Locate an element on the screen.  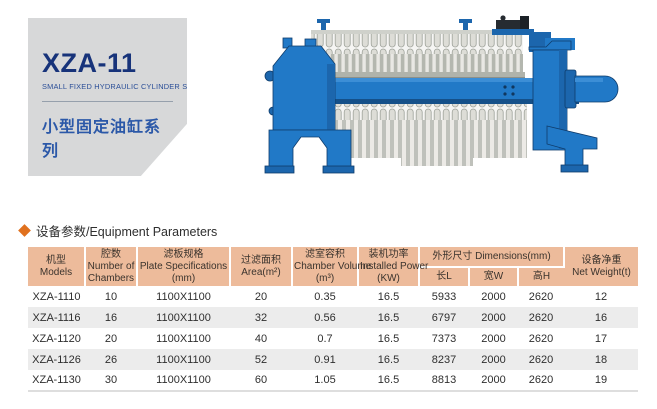
col-header-dimensions: 外形尺寸 Dimensions(mm) is located at coordinates (492, 257).